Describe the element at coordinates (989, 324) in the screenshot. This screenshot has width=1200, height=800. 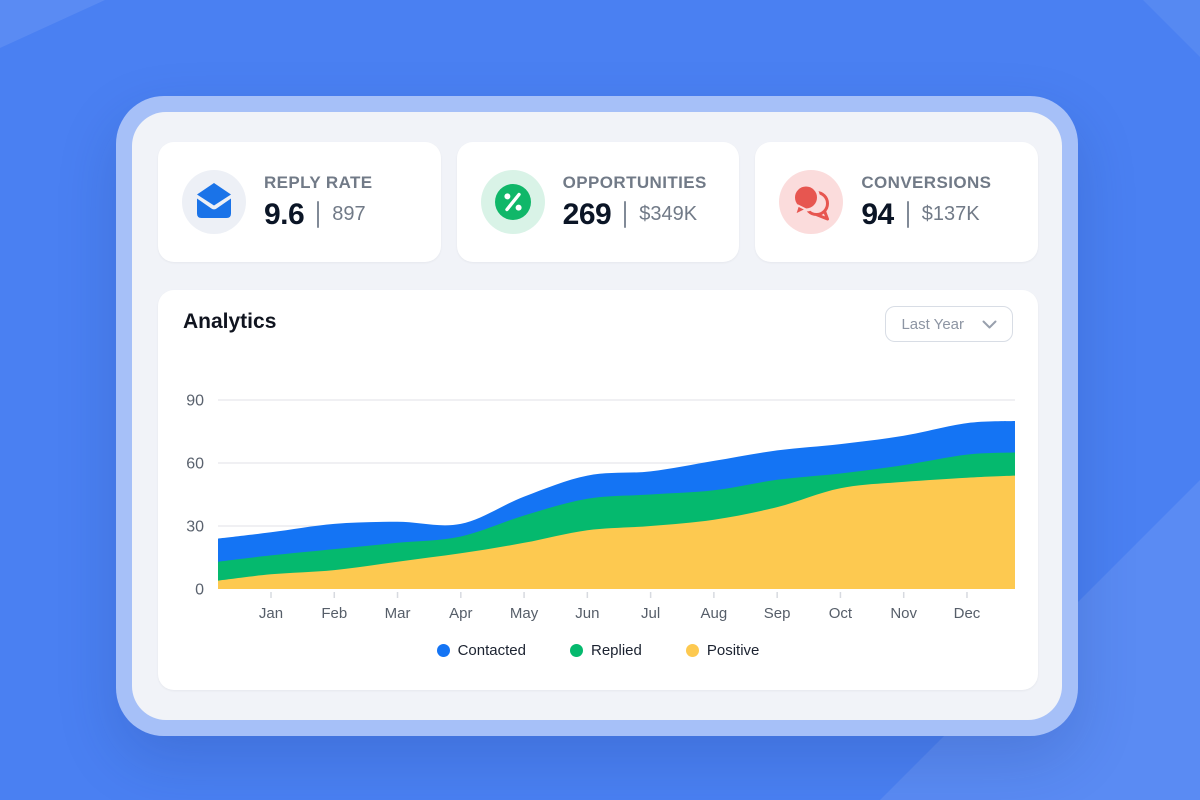
I see `chevron-down-icon` at that location.